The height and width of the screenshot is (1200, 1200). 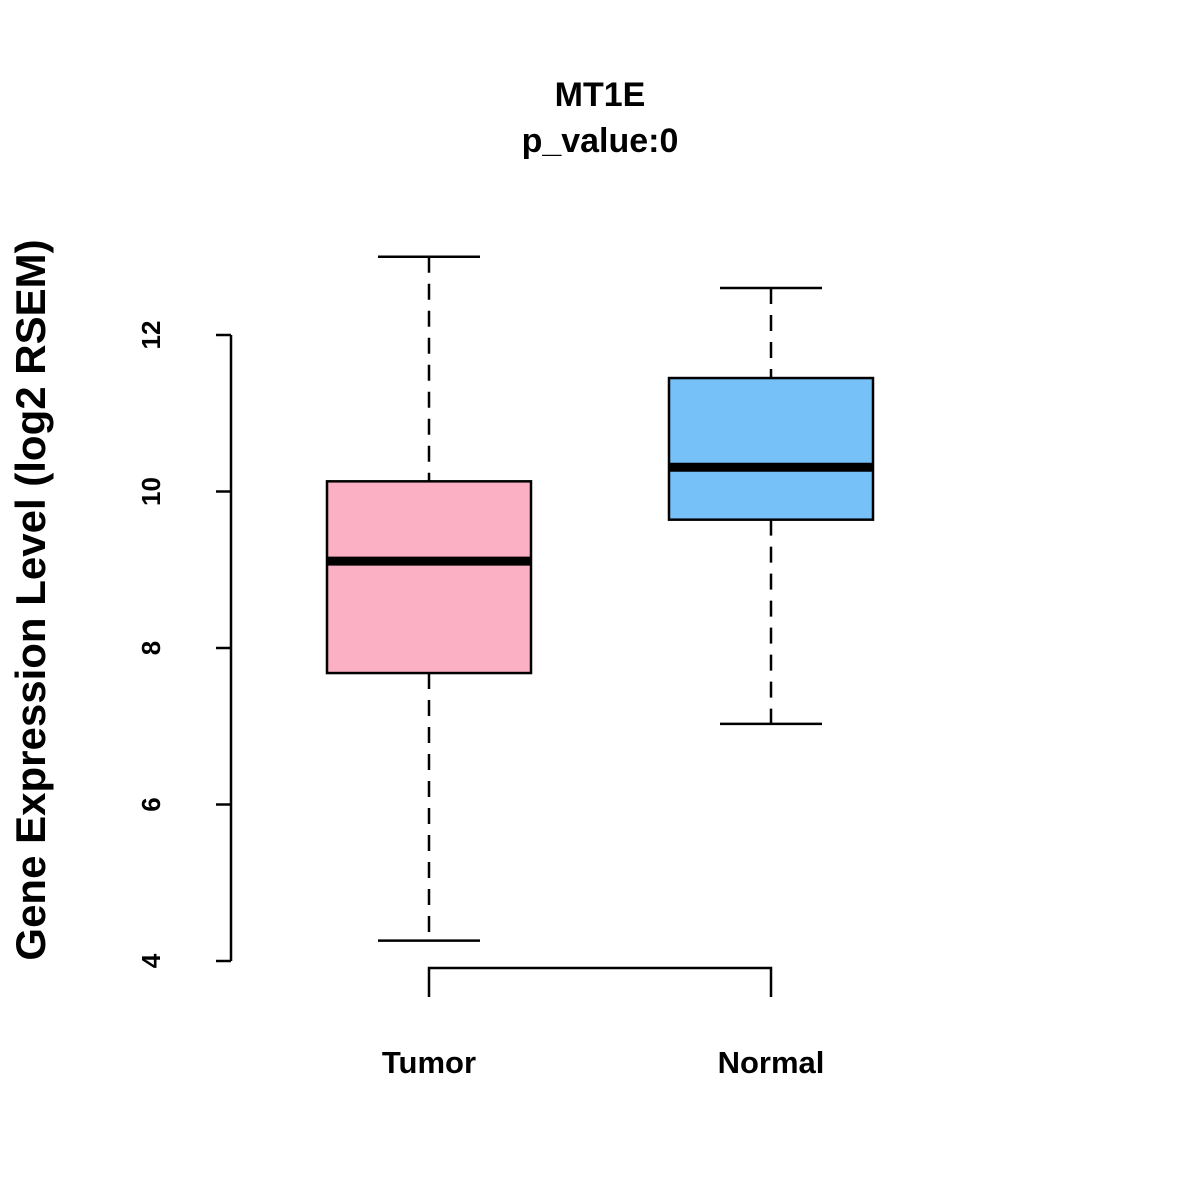 I want to click on y-tick-label: 4, so click(x=151, y=960).